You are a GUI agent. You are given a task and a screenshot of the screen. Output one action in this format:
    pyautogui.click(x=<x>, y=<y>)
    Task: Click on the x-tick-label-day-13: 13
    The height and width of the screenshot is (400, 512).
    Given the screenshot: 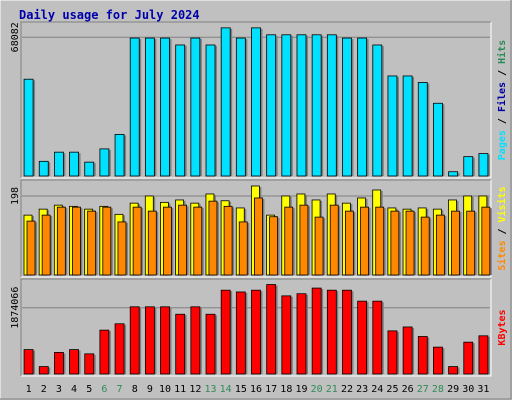 What is the action you would take?
    pyautogui.click(x=210, y=389)
    